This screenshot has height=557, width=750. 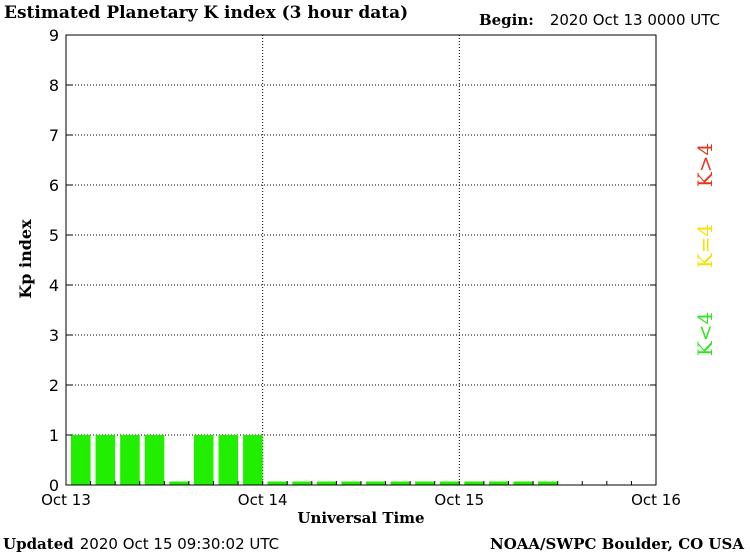 What do you see at coordinates (54, 435) in the screenshot?
I see `y-tick-label: 1` at bounding box center [54, 435].